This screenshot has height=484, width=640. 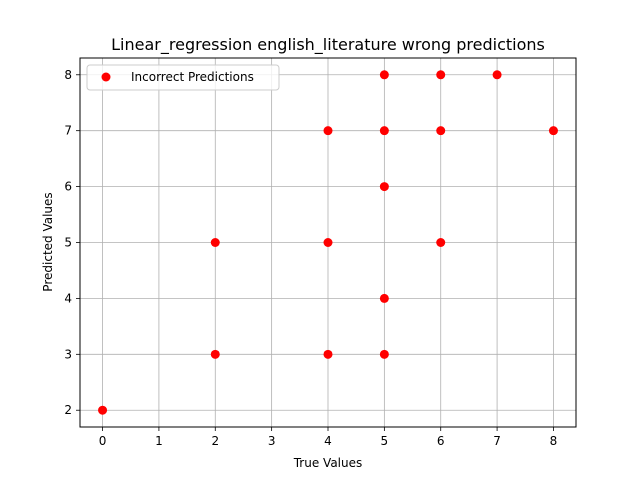 What do you see at coordinates (497, 441) in the screenshot?
I see `x-tick-label: 7` at bounding box center [497, 441].